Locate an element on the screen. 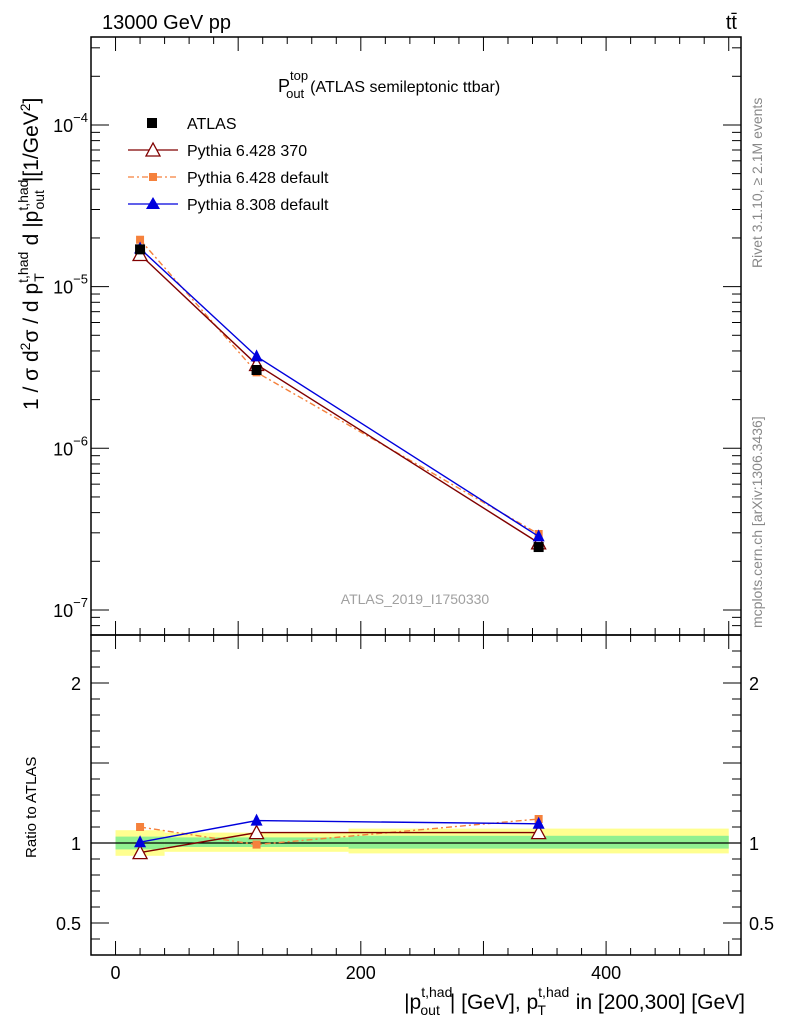 The height and width of the screenshot is (1024, 786). legend-marker-atlas is located at coordinates (152, 123).